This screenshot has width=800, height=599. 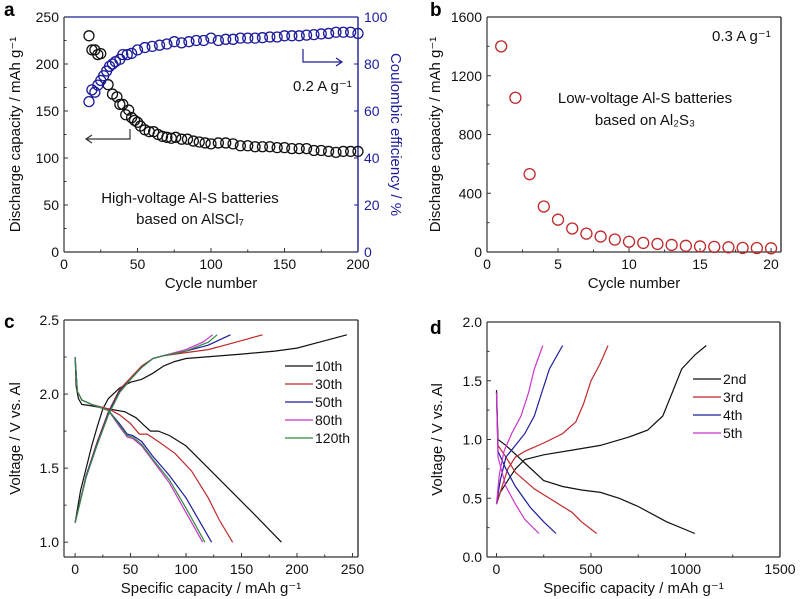 What do you see at coordinates (471, 135) in the screenshot?
I see `y-tick-label: 800` at bounding box center [471, 135].